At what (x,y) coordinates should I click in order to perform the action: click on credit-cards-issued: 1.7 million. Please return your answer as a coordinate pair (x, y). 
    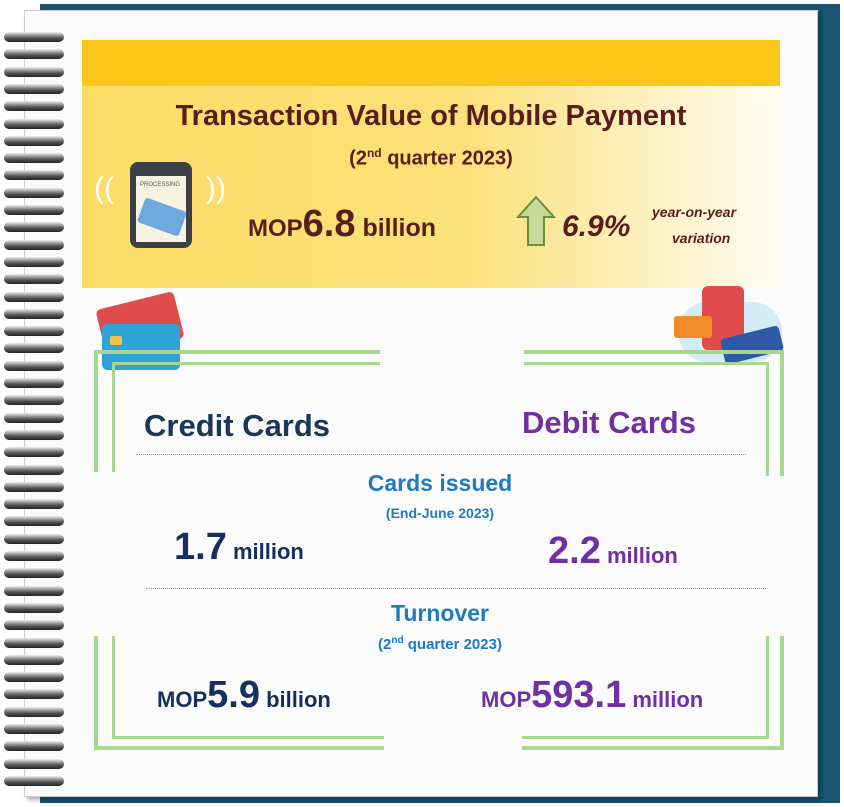
    Looking at the image, I should click on (239, 547).